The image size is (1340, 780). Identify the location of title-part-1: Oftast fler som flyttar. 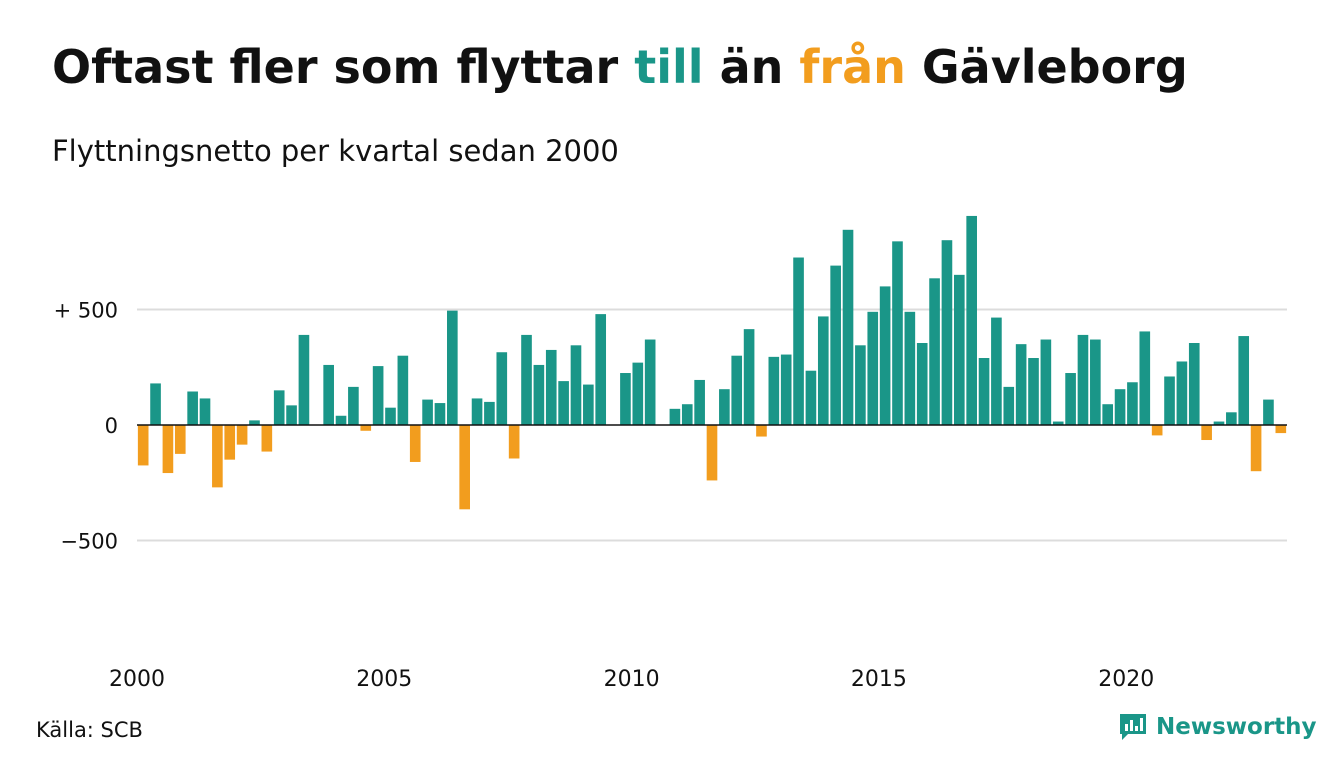
(343, 67).